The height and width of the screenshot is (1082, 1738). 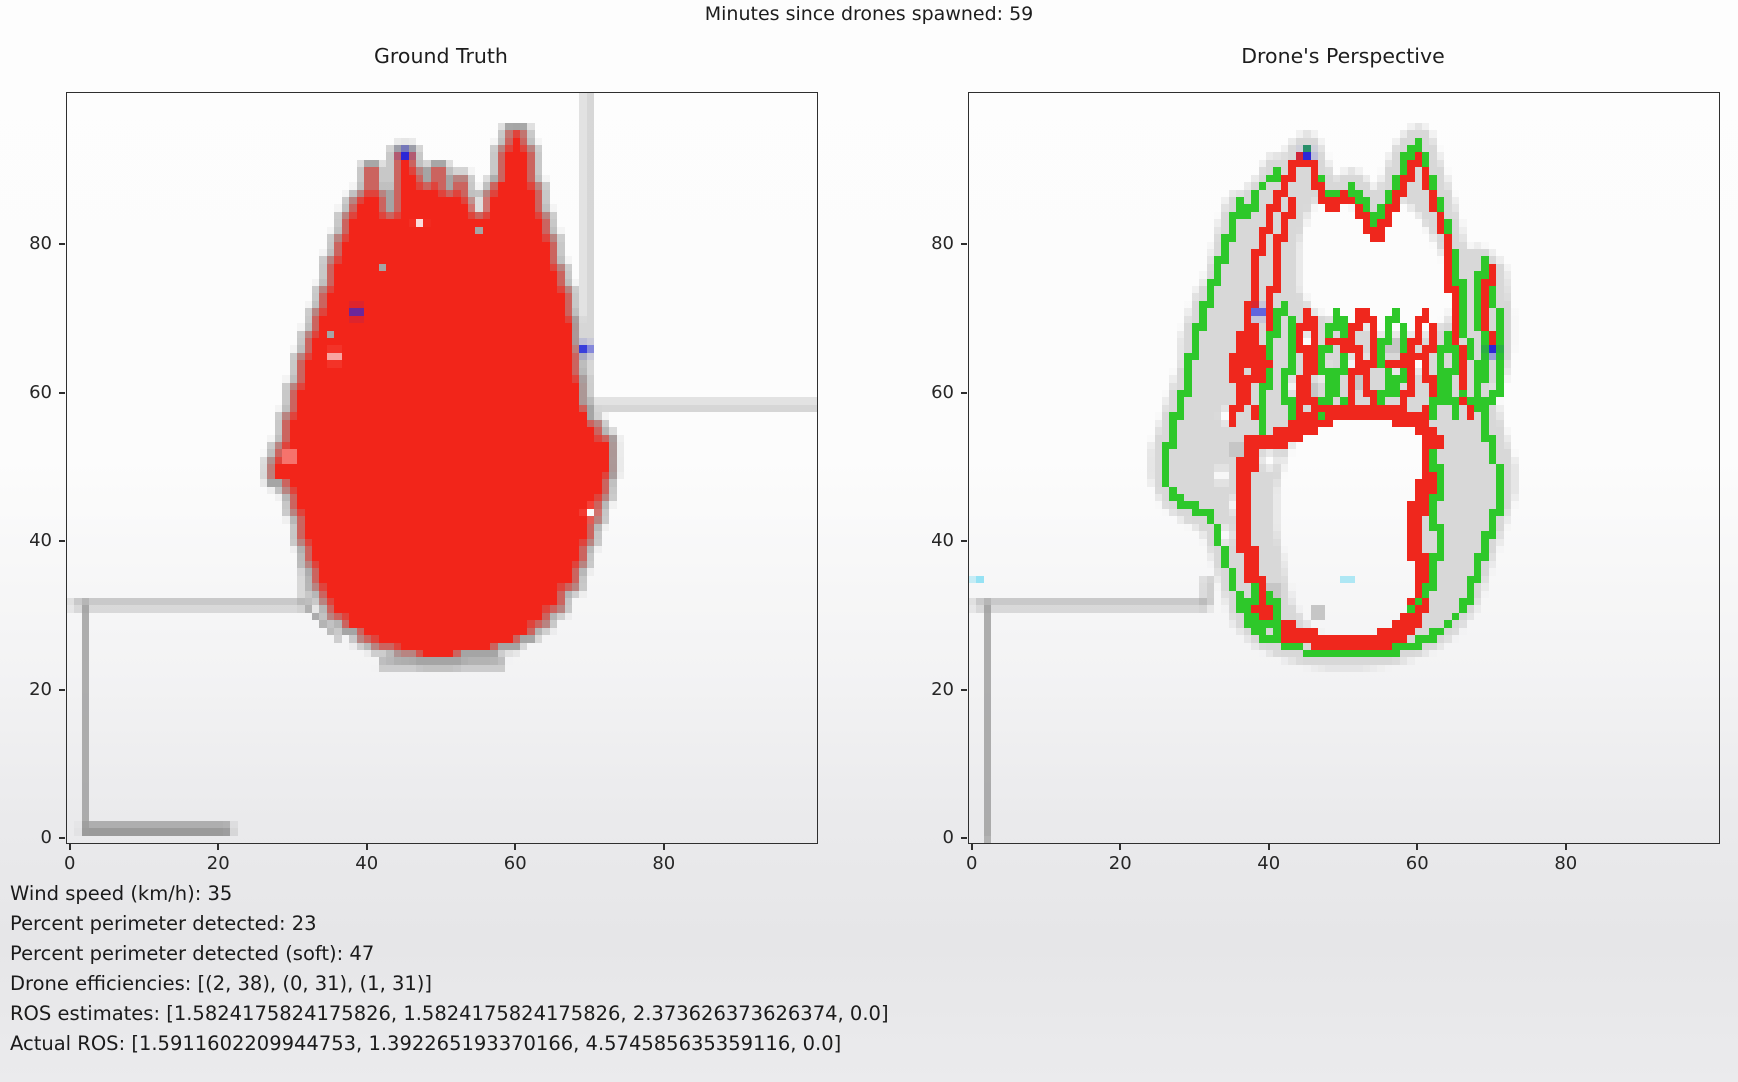 I want to click on stat-percent-perimeter-detected-soft: Percent perimeter detected (soft): 47, so click(x=192, y=953).